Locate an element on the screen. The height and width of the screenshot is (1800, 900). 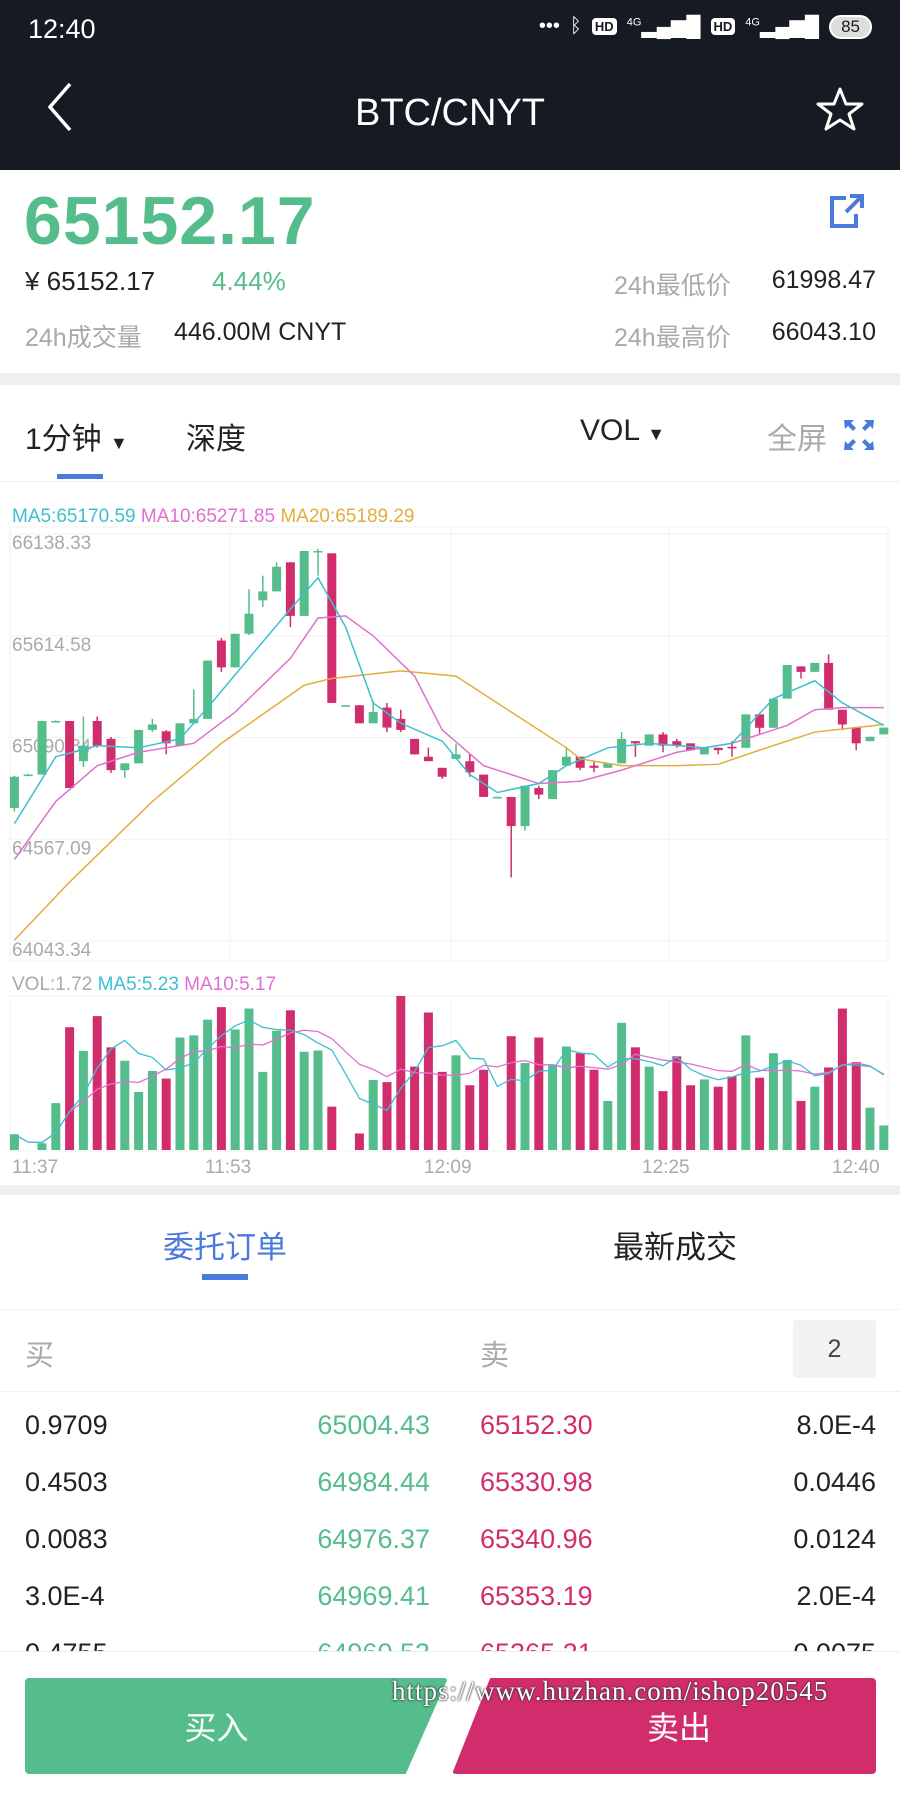
ma-legend: MA5:65170.59 MA10:65271.85 MA20:65189.29 is located at coordinates (213, 516).